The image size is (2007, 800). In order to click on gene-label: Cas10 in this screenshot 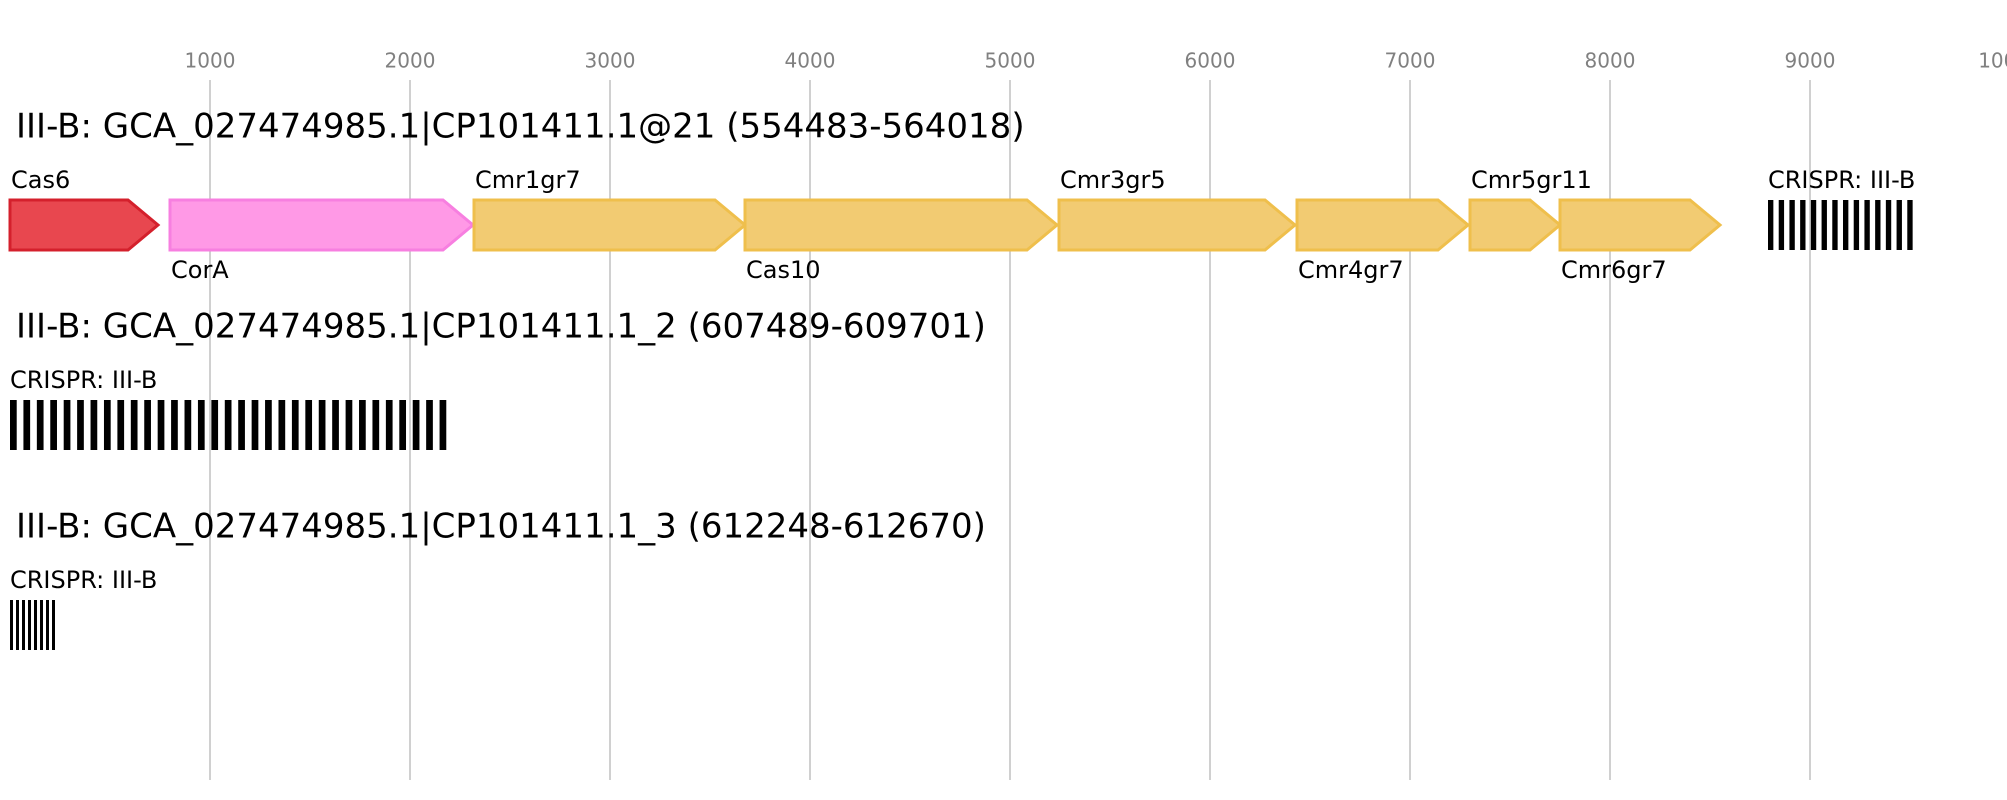, I will do `click(783, 270)`.